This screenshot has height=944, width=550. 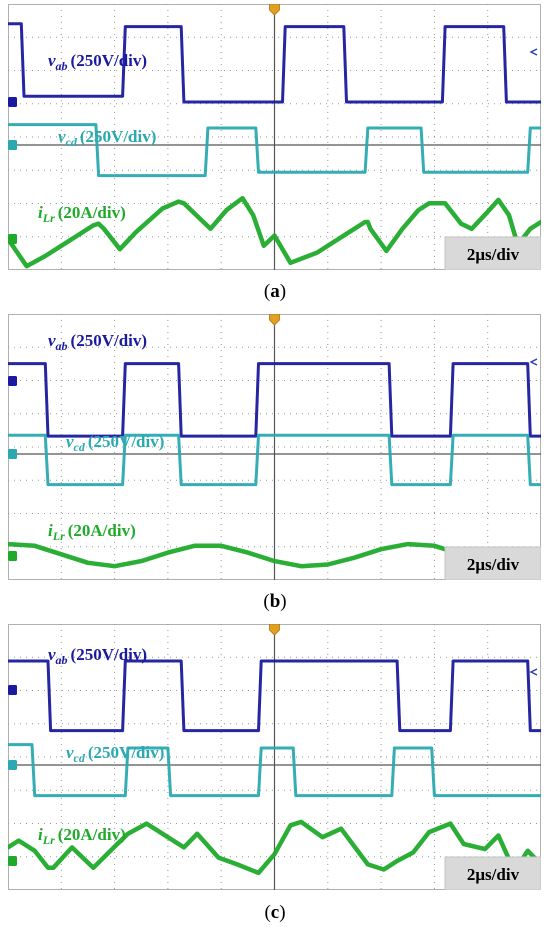 I want to click on panel-caption-letter: c, so click(x=275, y=912).